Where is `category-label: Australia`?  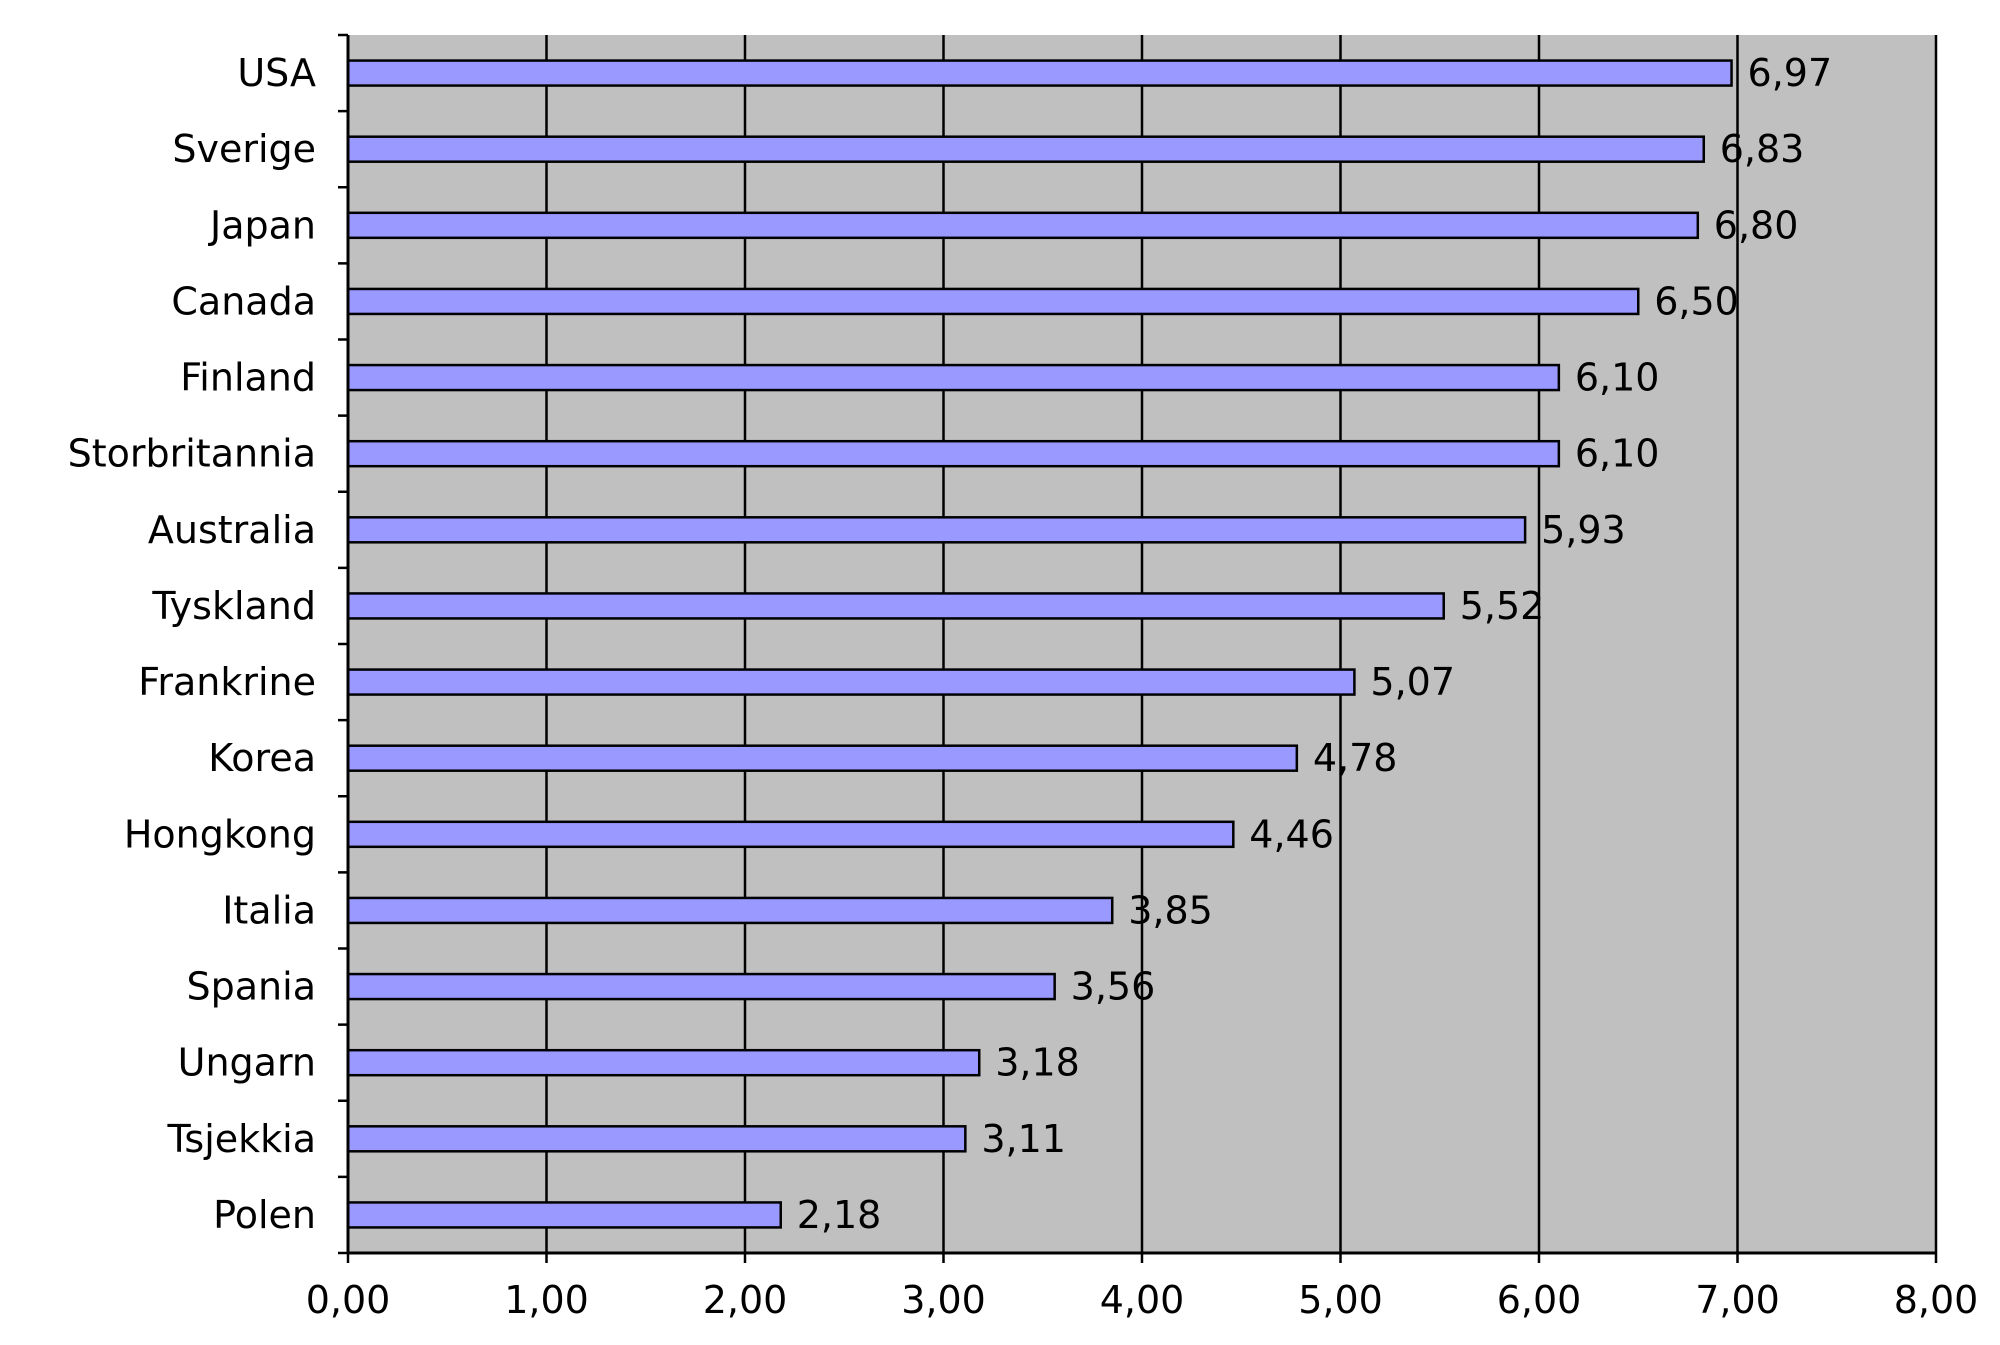
category-label: Australia is located at coordinates (232, 530).